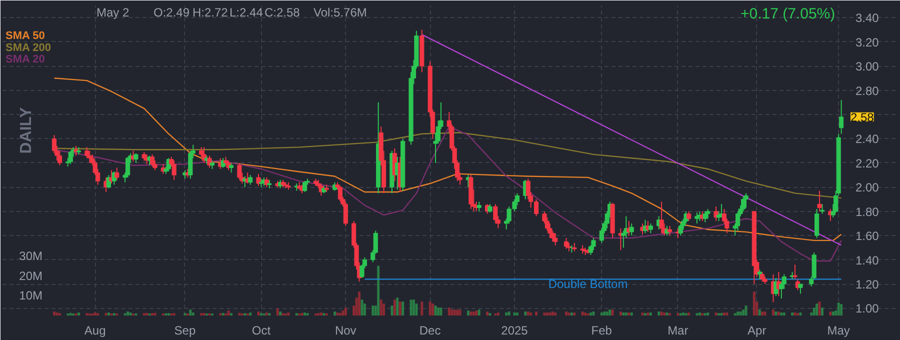 This screenshot has height=340, width=900. I want to click on y-tick-label: 1.80, so click(868, 211).